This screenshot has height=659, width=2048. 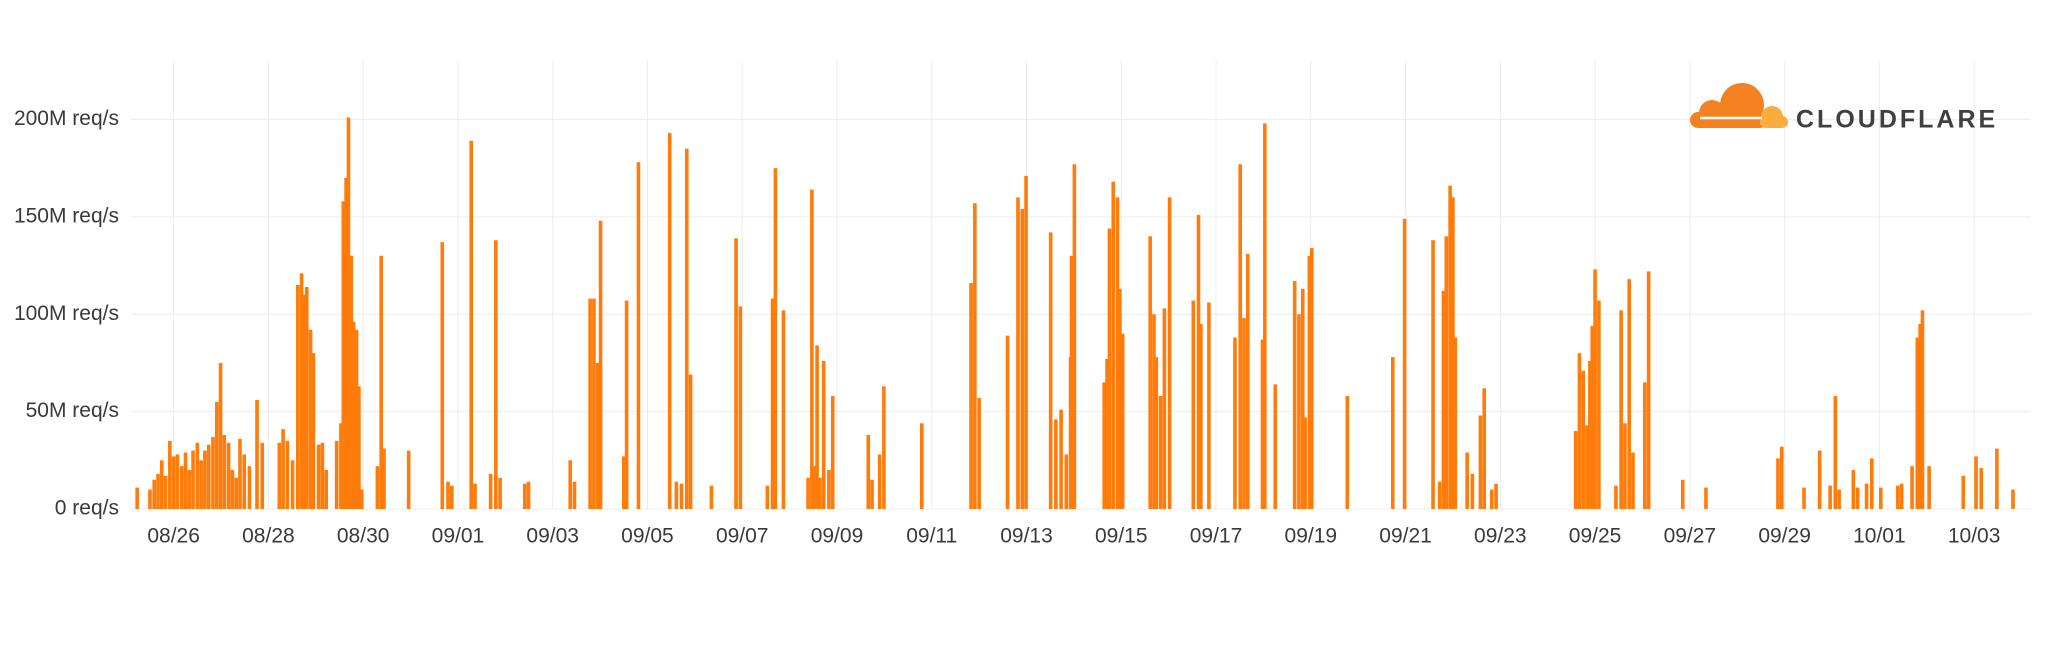 I want to click on logo: CLOUDFLARE, so click(x=1844, y=108).